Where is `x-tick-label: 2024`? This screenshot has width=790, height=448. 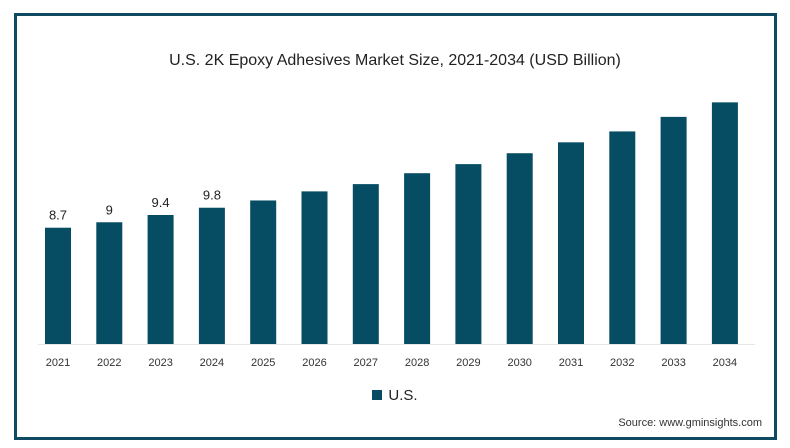 x-tick-label: 2024 is located at coordinates (212, 363).